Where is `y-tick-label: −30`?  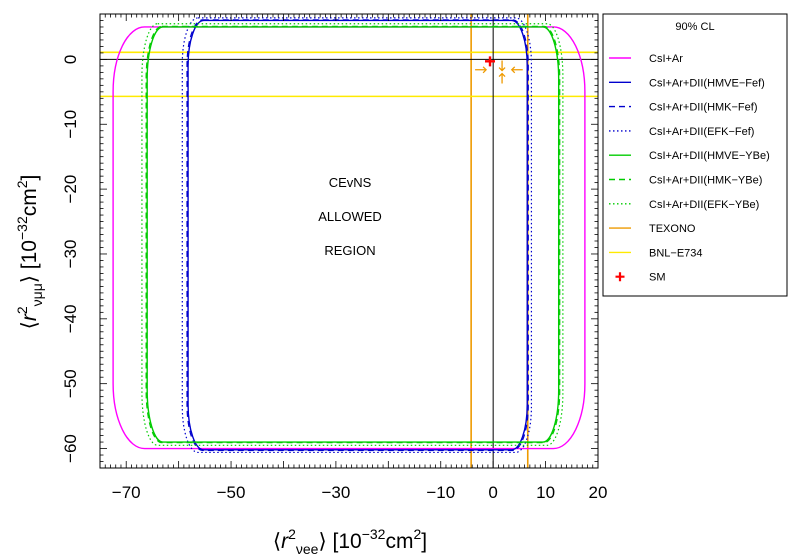
y-tick-label: −30 is located at coordinates (70, 254).